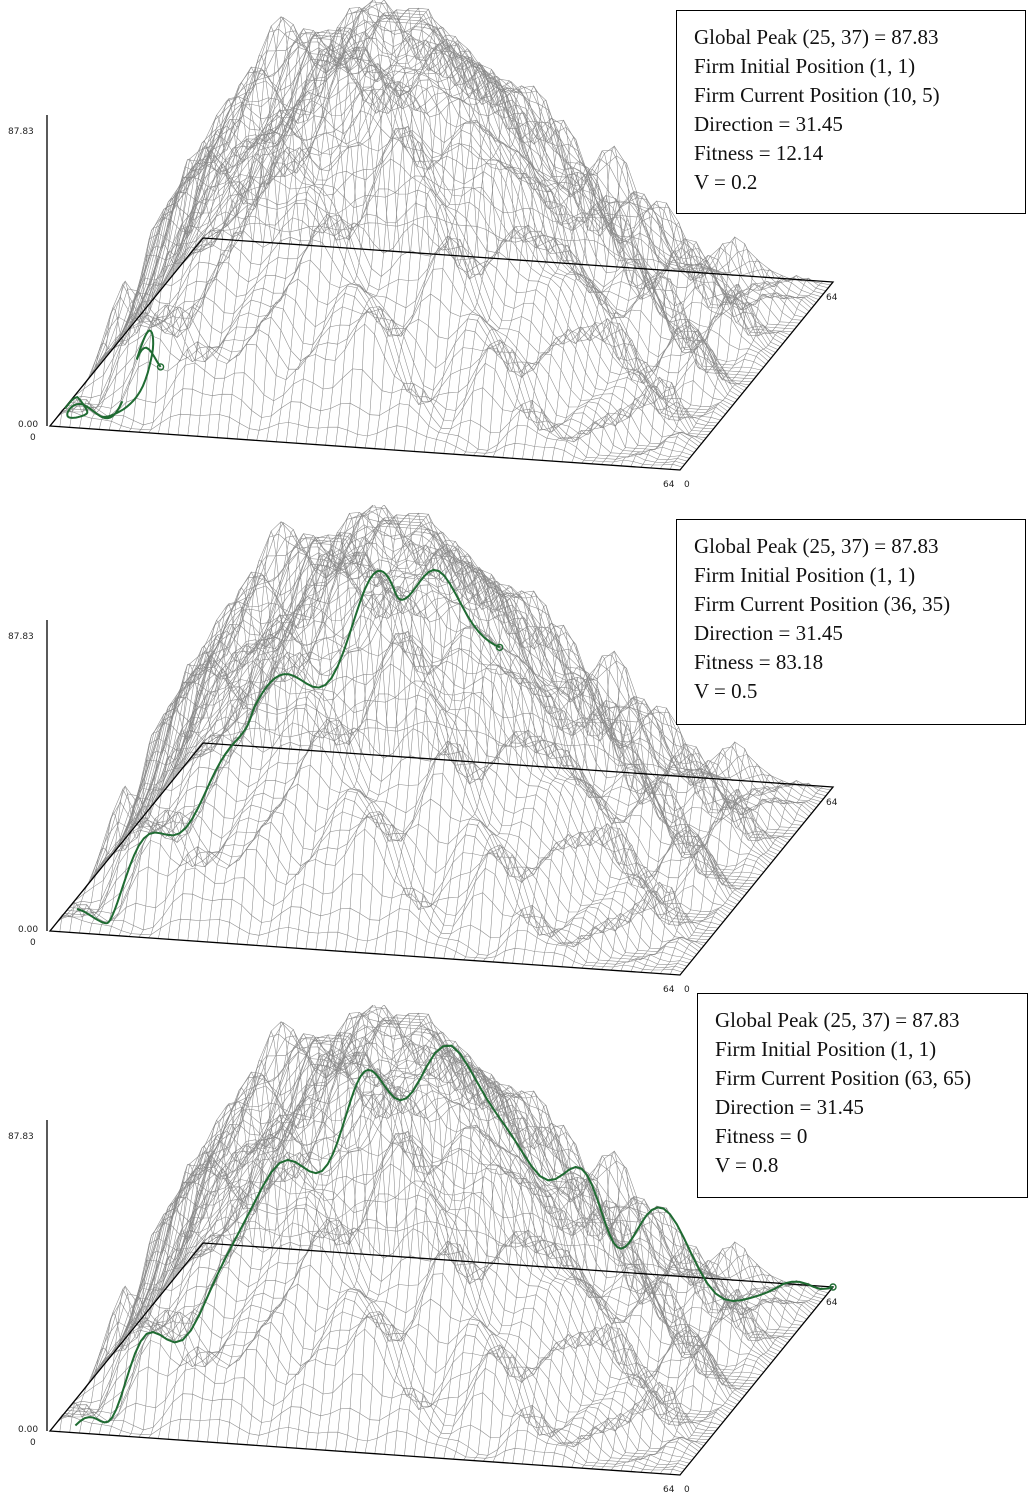 This screenshot has width=1028, height=1512. What do you see at coordinates (759, 662) in the screenshot?
I see `fitness-text: Fitness = 83.18` at bounding box center [759, 662].